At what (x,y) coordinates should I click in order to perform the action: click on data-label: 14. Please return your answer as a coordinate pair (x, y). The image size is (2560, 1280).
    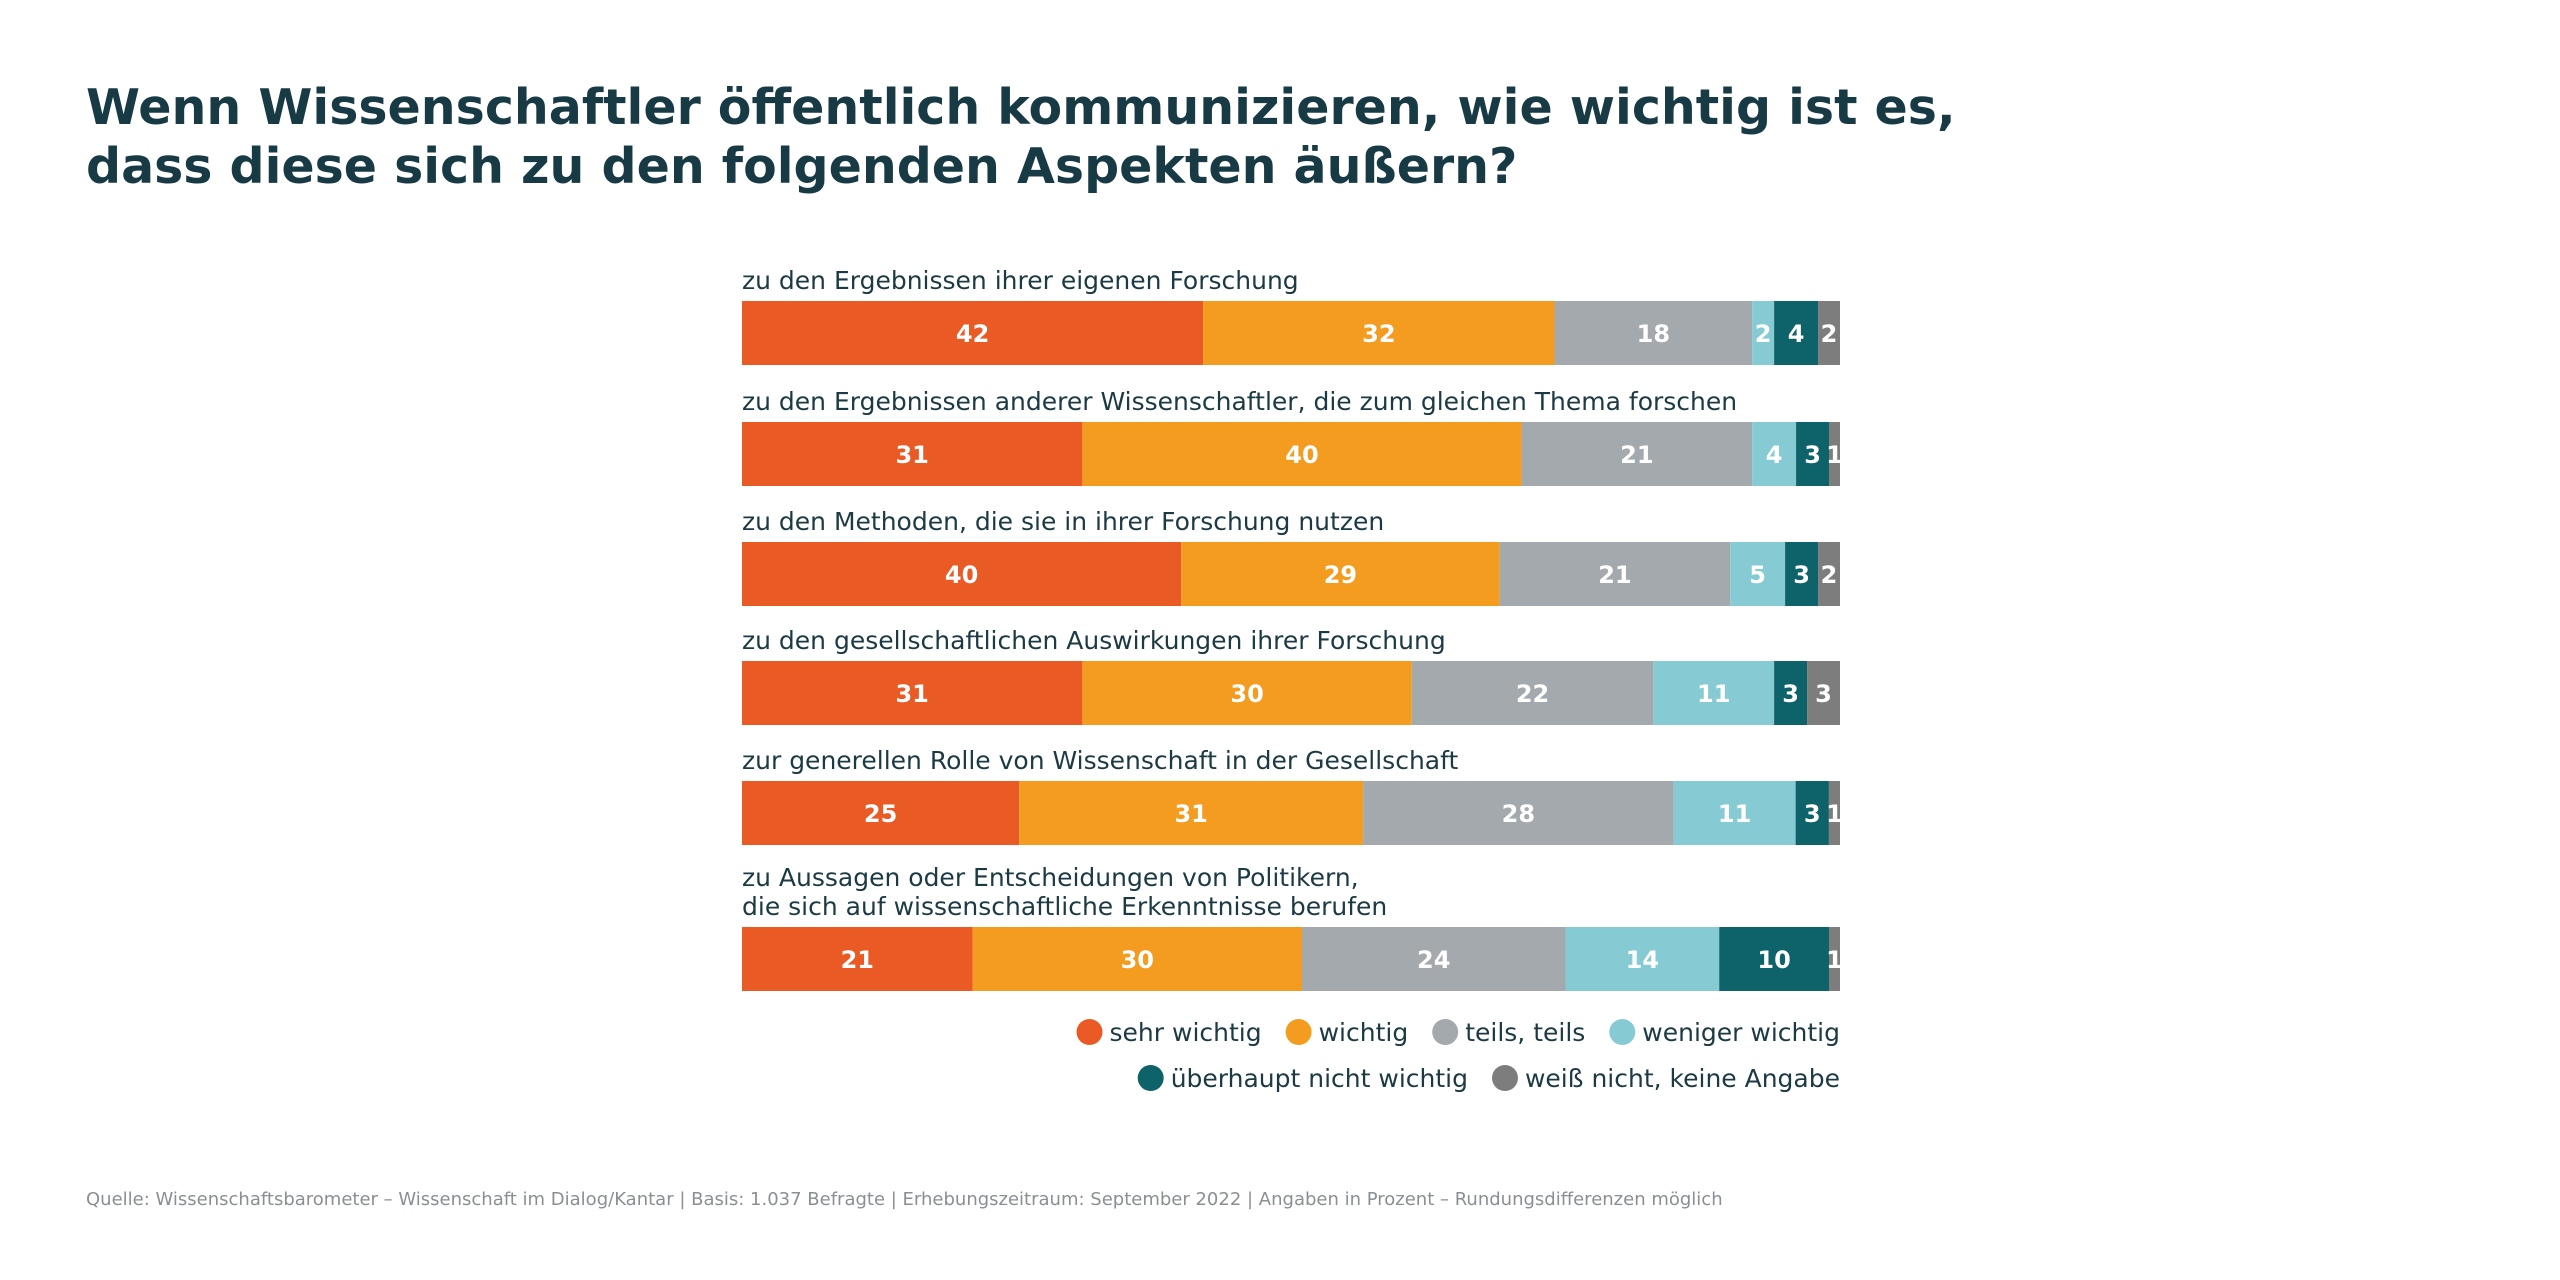
    Looking at the image, I should click on (1642, 960).